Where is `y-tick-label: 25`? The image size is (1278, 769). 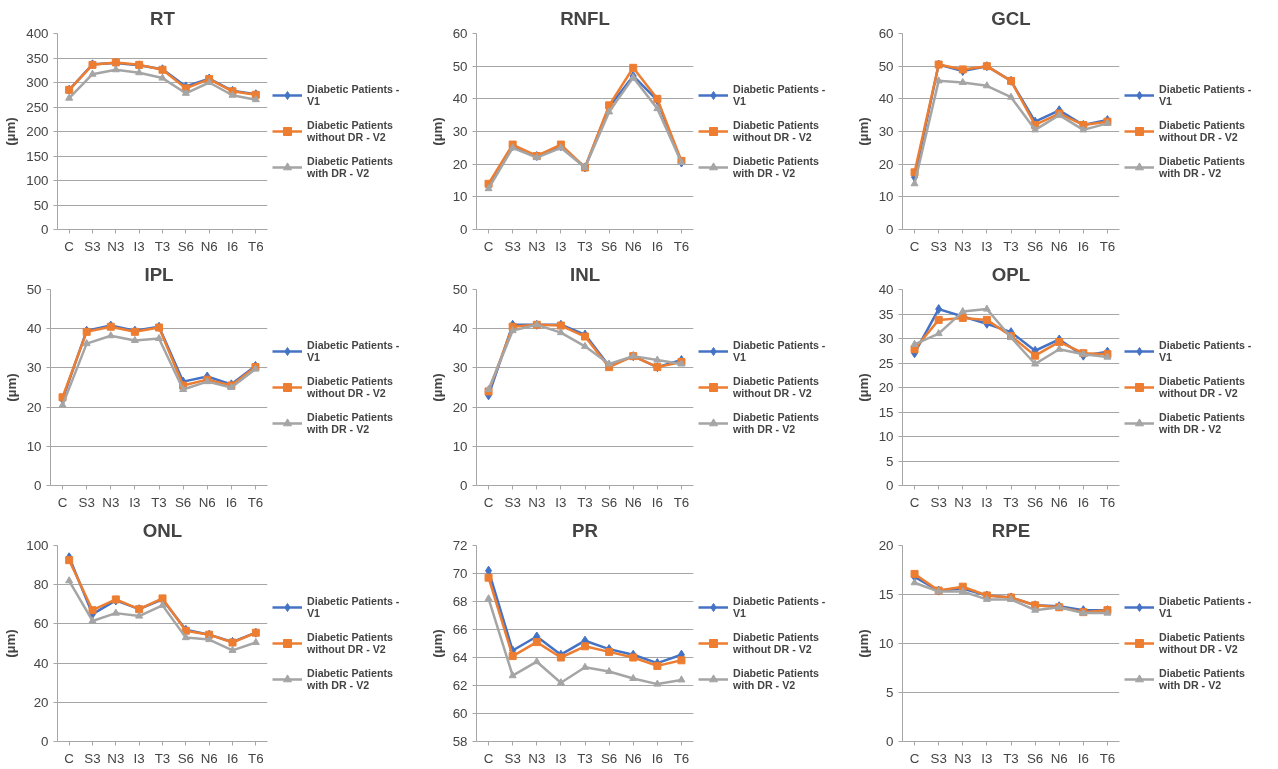 y-tick-label: 25 is located at coordinates (886, 363).